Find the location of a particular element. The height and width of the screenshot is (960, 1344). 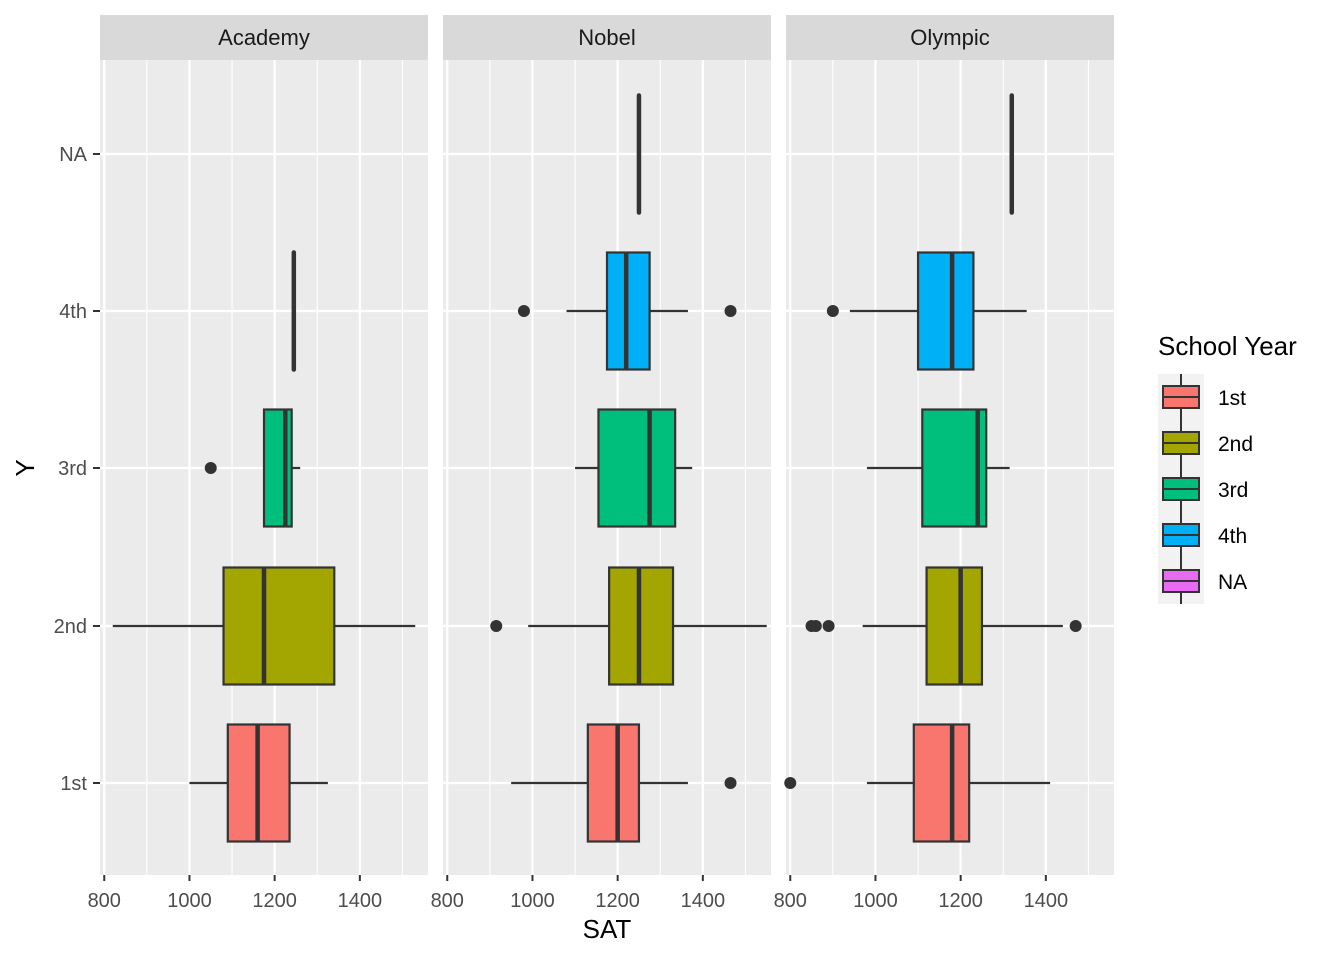

y-tick-label: 3rd is located at coordinates (72, 469).